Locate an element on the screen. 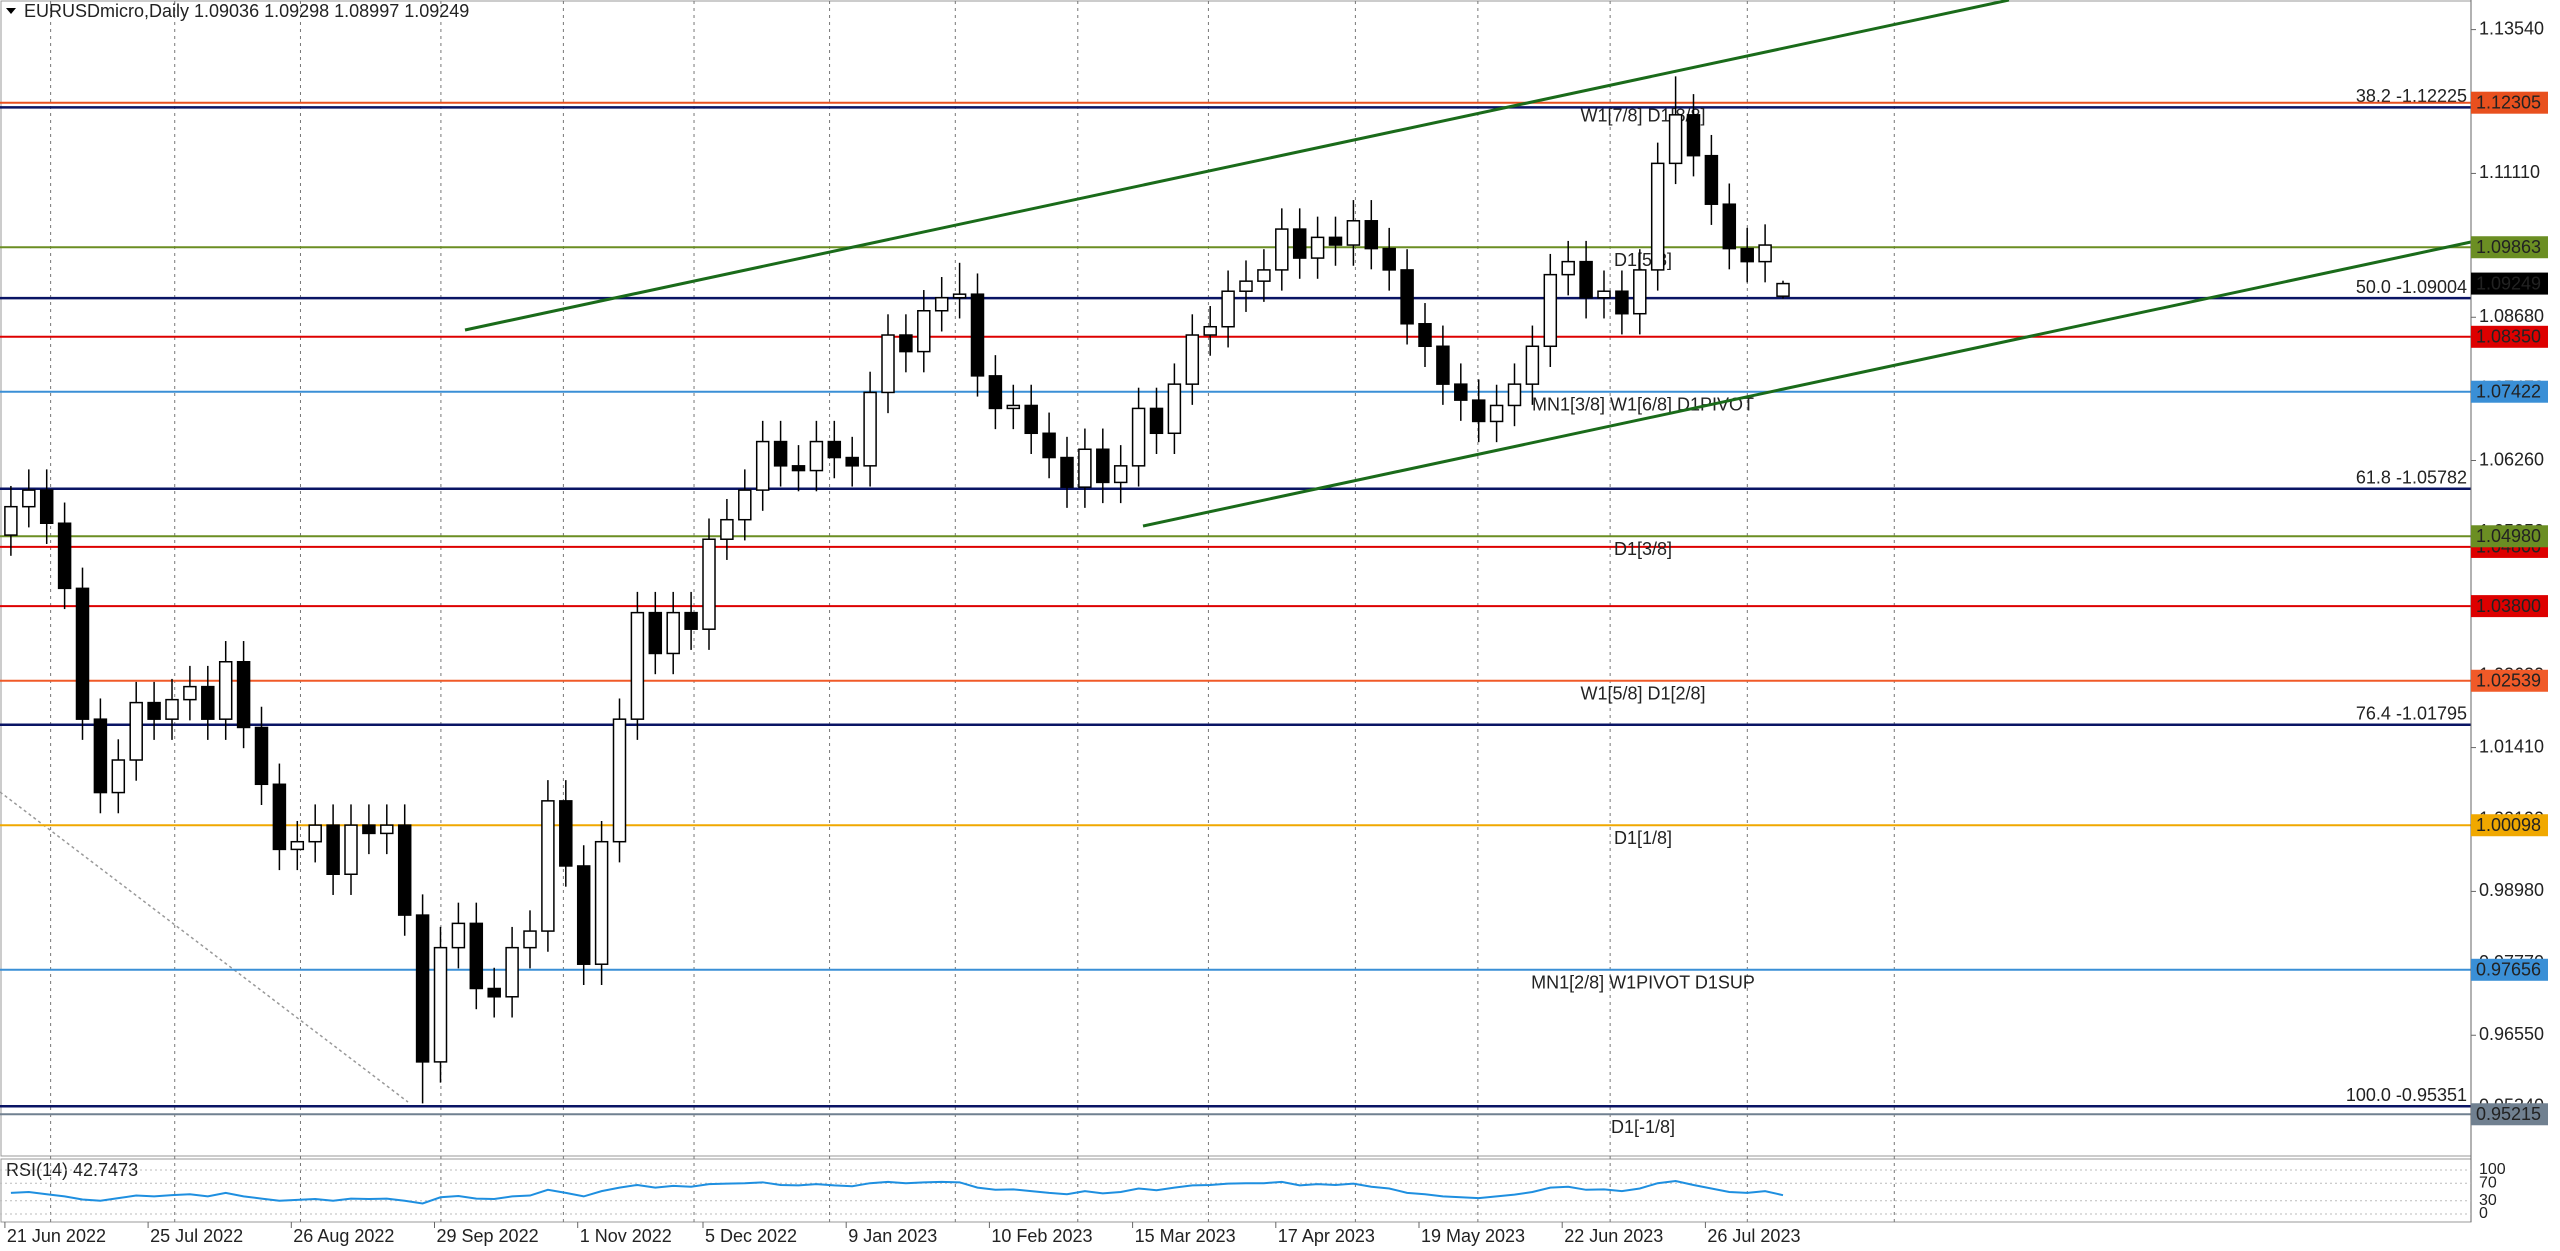 This screenshot has width=2560, height=1251. level-note: MN1[2/8] W1PIVOT D1SUP is located at coordinates (1643, 983).